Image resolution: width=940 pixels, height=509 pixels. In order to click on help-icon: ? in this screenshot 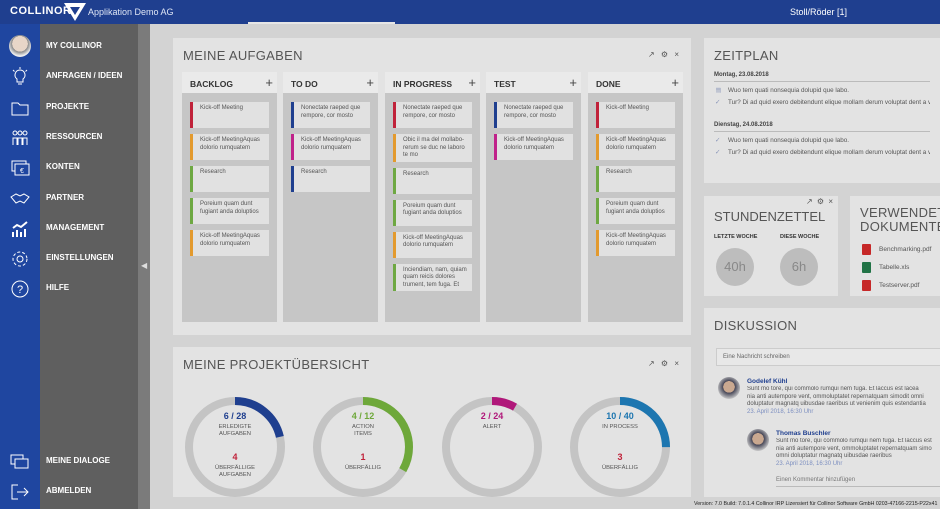, I will do `click(20, 289)`.